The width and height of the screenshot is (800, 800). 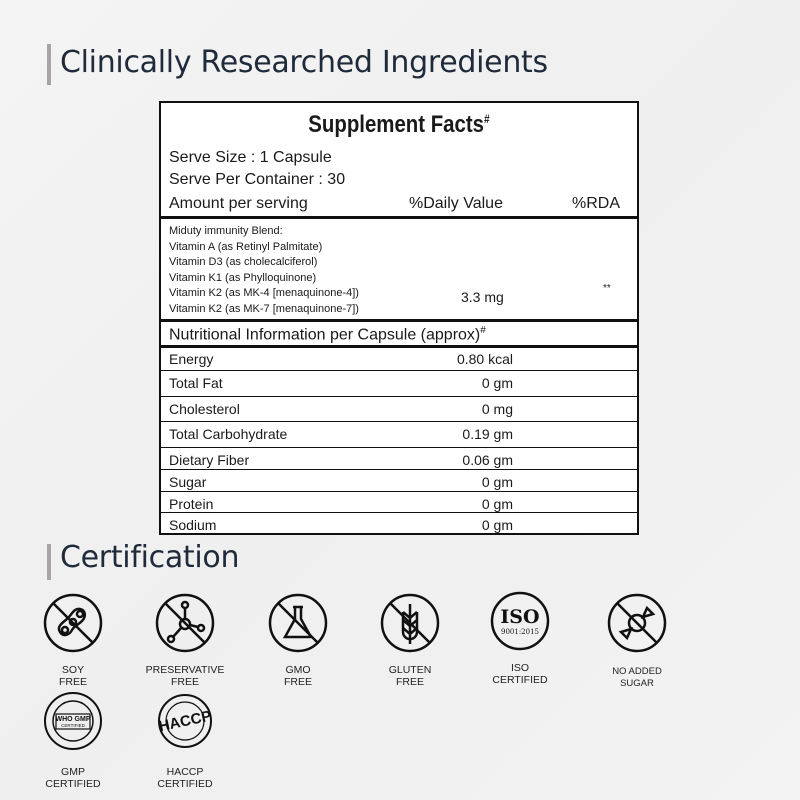 What do you see at coordinates (264, 308) in the screenshot?
I see `blend-line: Vitamin K2 (as MK-7 [menaquinone-7])` at bounding box center [264, 308].